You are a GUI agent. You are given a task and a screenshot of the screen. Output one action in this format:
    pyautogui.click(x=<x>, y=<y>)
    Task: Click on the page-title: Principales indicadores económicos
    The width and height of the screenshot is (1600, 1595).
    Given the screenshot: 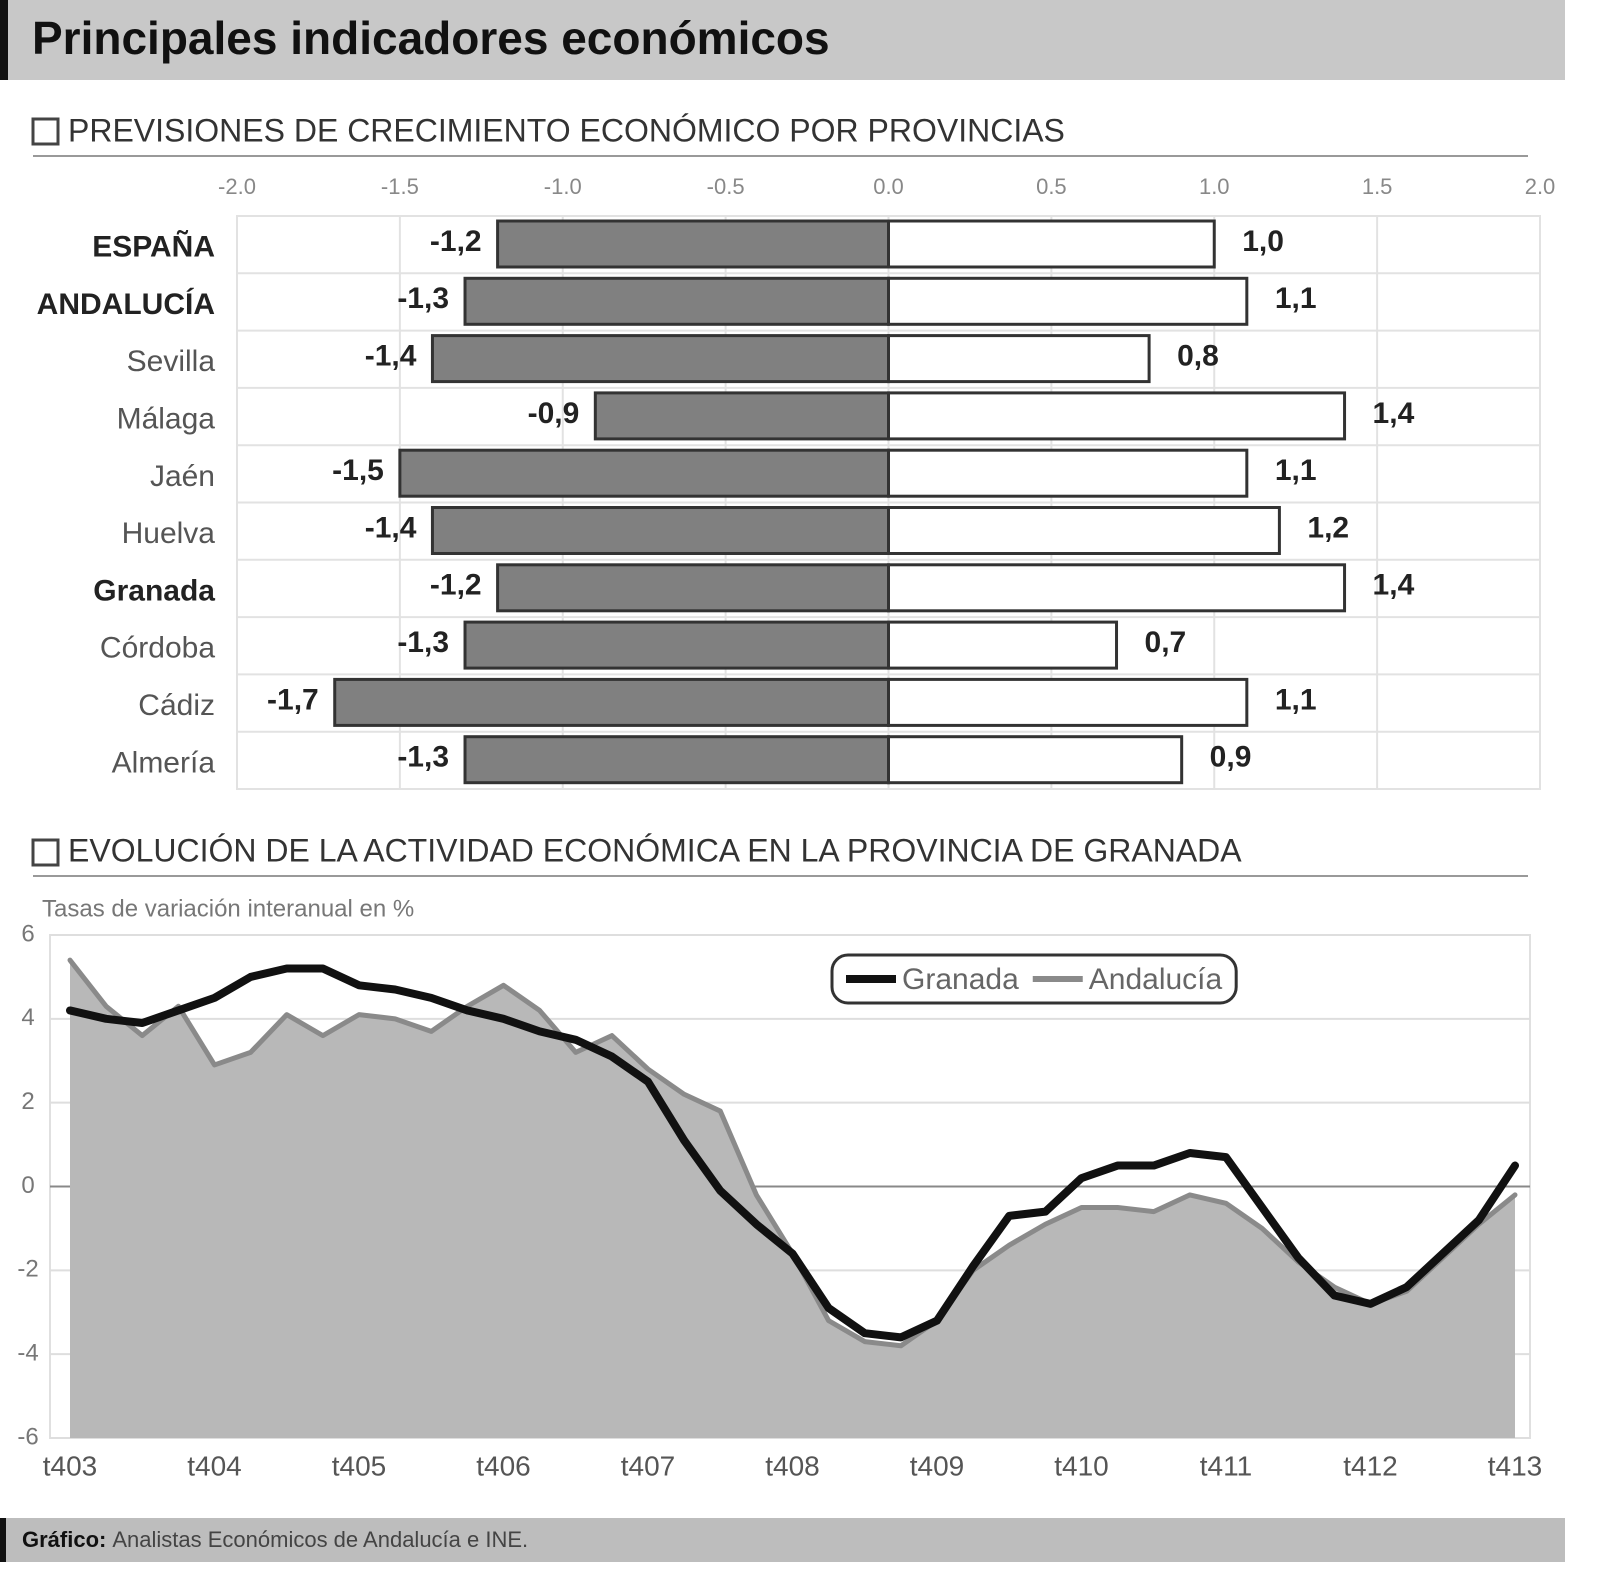 What is the action you would take?
    pyautogui.click(x=431, y=38)
    